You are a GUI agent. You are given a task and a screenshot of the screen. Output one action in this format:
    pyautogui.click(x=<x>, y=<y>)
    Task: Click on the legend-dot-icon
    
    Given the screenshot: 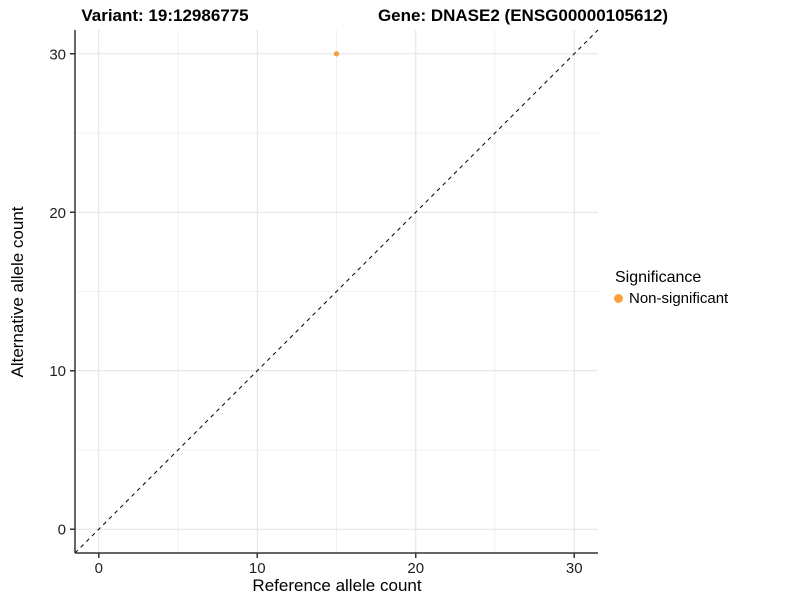 What is the action you would take?
    pyautogui.click(x=618, y=298)
    